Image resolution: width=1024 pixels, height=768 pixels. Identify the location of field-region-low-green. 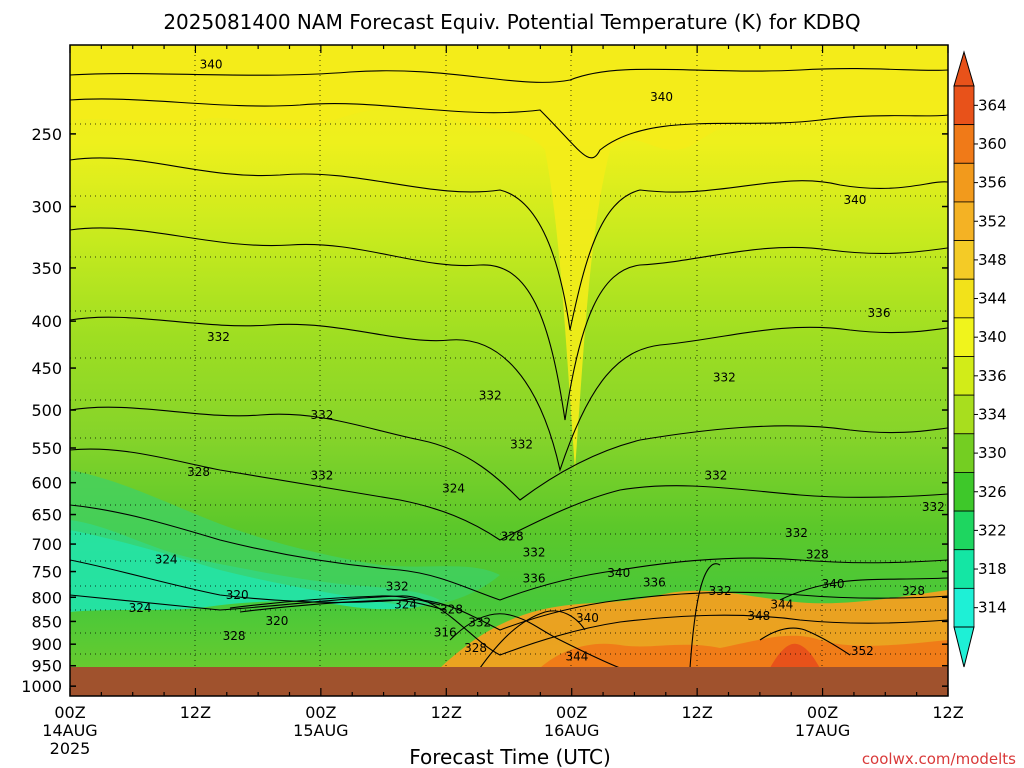
(285, 538).